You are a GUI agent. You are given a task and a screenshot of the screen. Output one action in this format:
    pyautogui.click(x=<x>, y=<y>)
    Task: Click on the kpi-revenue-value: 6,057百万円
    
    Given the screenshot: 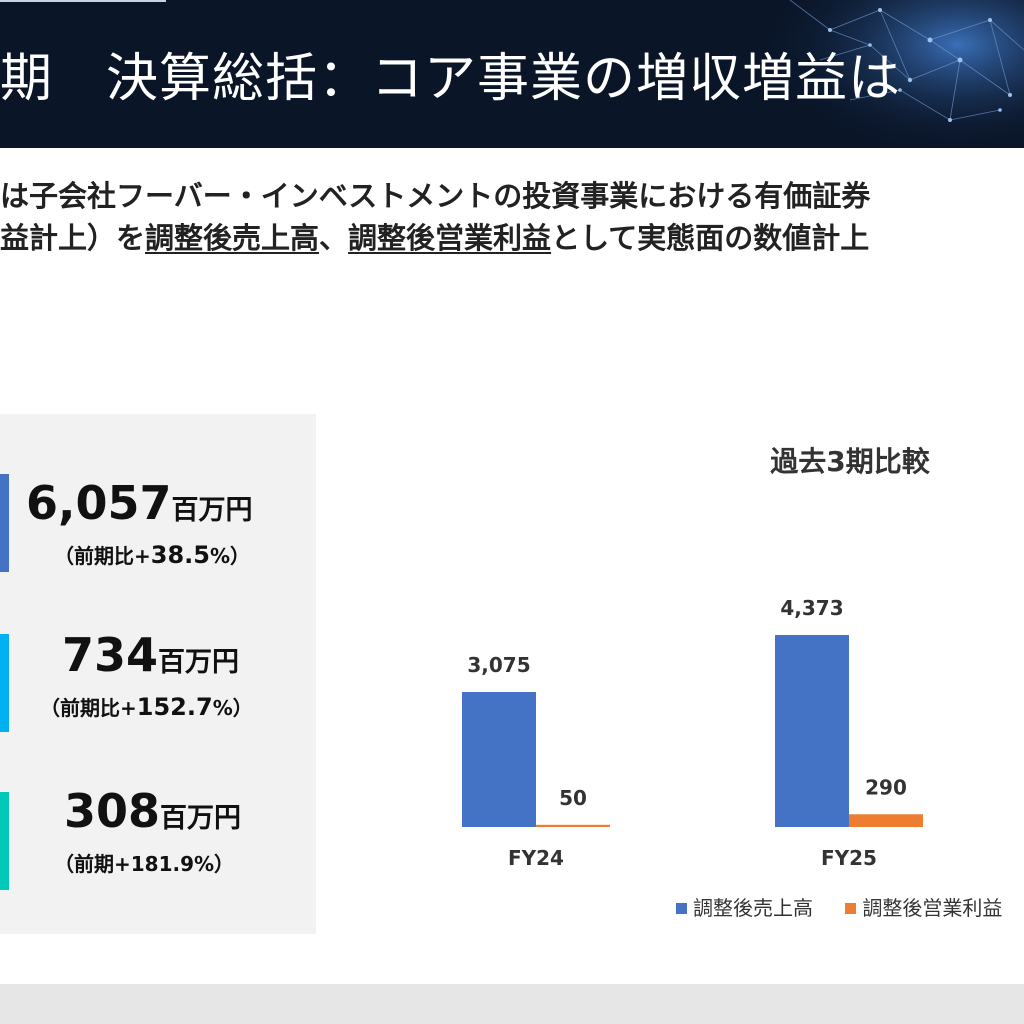 What is the action you would take?
    pyautogui.click(x=139, y=503)
    